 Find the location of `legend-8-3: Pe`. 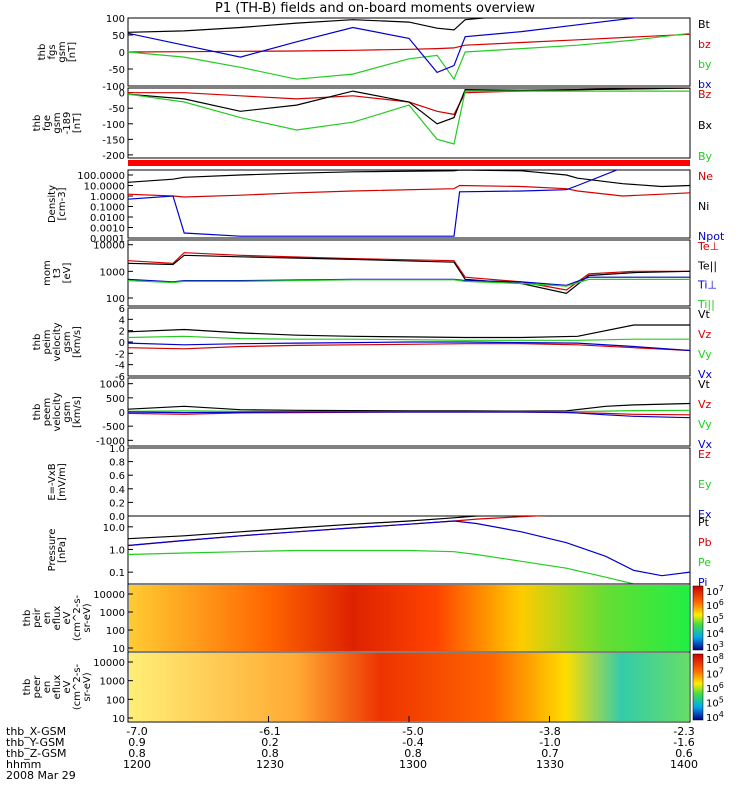

legend-8-3: Pe is located at coordinates (704, 562).